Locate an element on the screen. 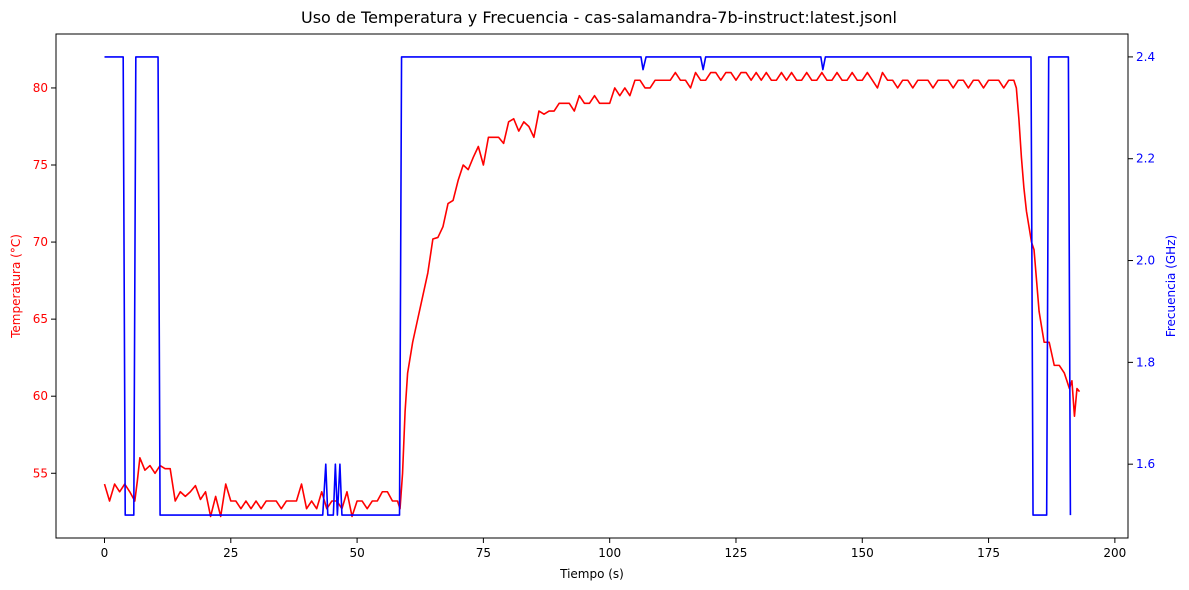 The width and height of the screenshot is (1189, 590). x-tick-label: 175 is located at coordinates (988, 553).